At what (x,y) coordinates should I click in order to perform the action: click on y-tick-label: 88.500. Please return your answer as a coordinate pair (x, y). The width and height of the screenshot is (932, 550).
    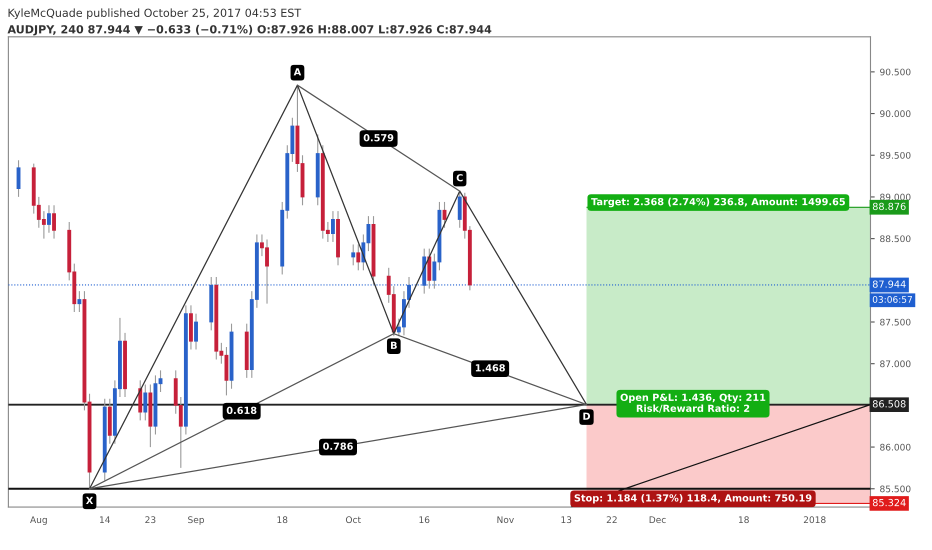
    Looking at the image, I should click on (895, 238).